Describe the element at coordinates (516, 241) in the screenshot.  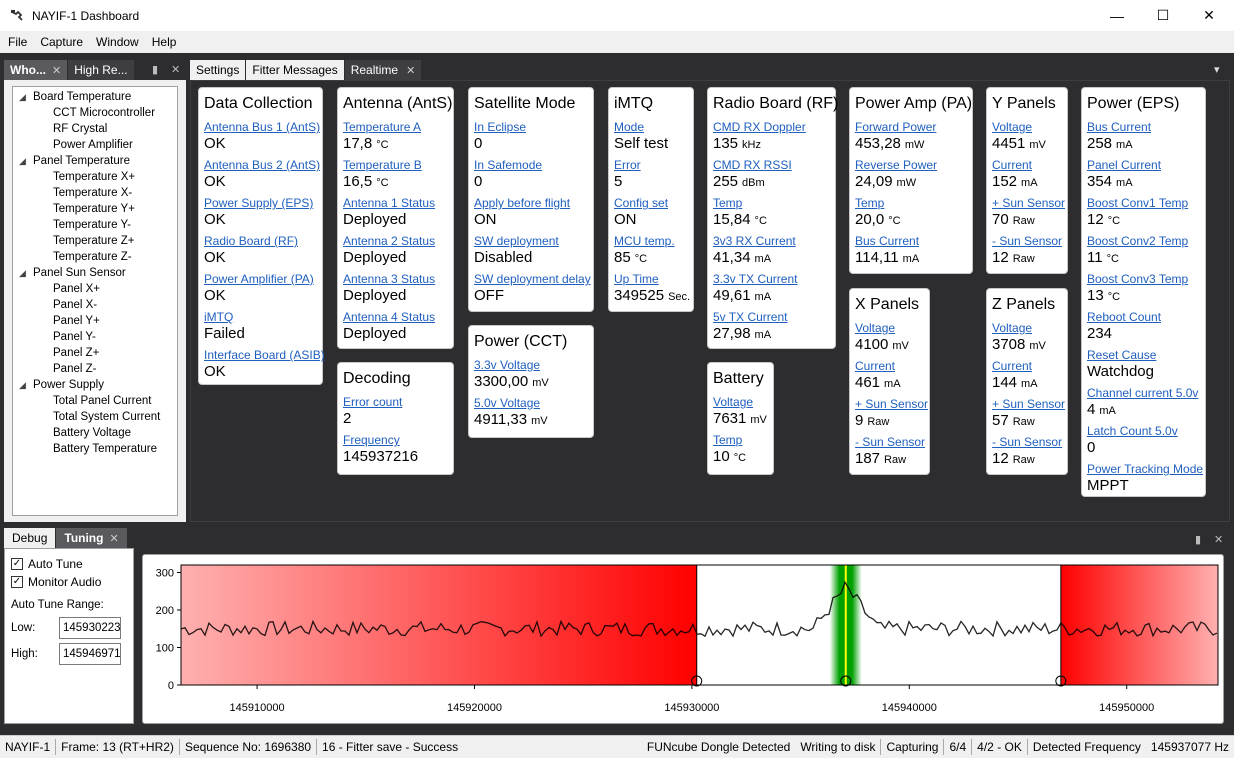
I see `telemetry-link: SW deployment` at that location.